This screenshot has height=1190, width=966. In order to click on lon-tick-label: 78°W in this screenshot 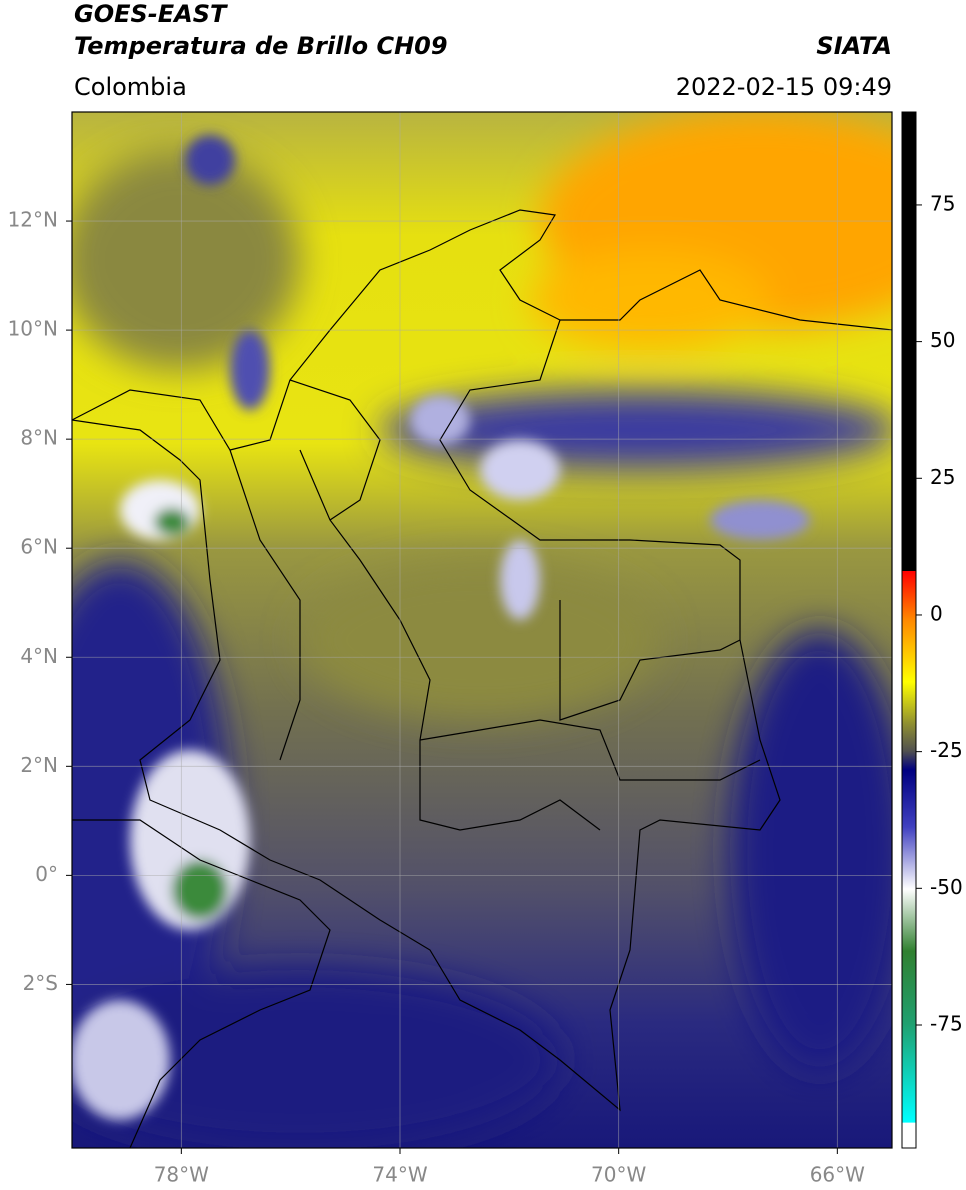, I will do `click(181, 1175)`.